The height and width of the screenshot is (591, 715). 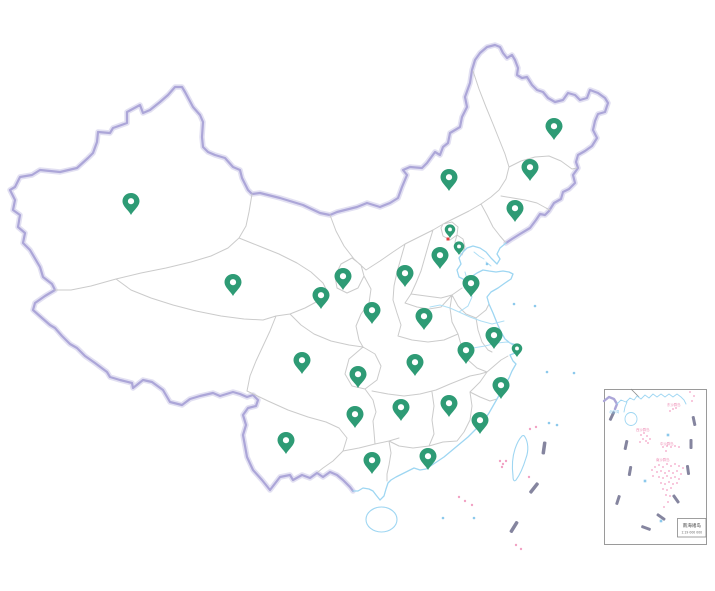 I want to click on pin-beijing, so click(x=450, y=231).